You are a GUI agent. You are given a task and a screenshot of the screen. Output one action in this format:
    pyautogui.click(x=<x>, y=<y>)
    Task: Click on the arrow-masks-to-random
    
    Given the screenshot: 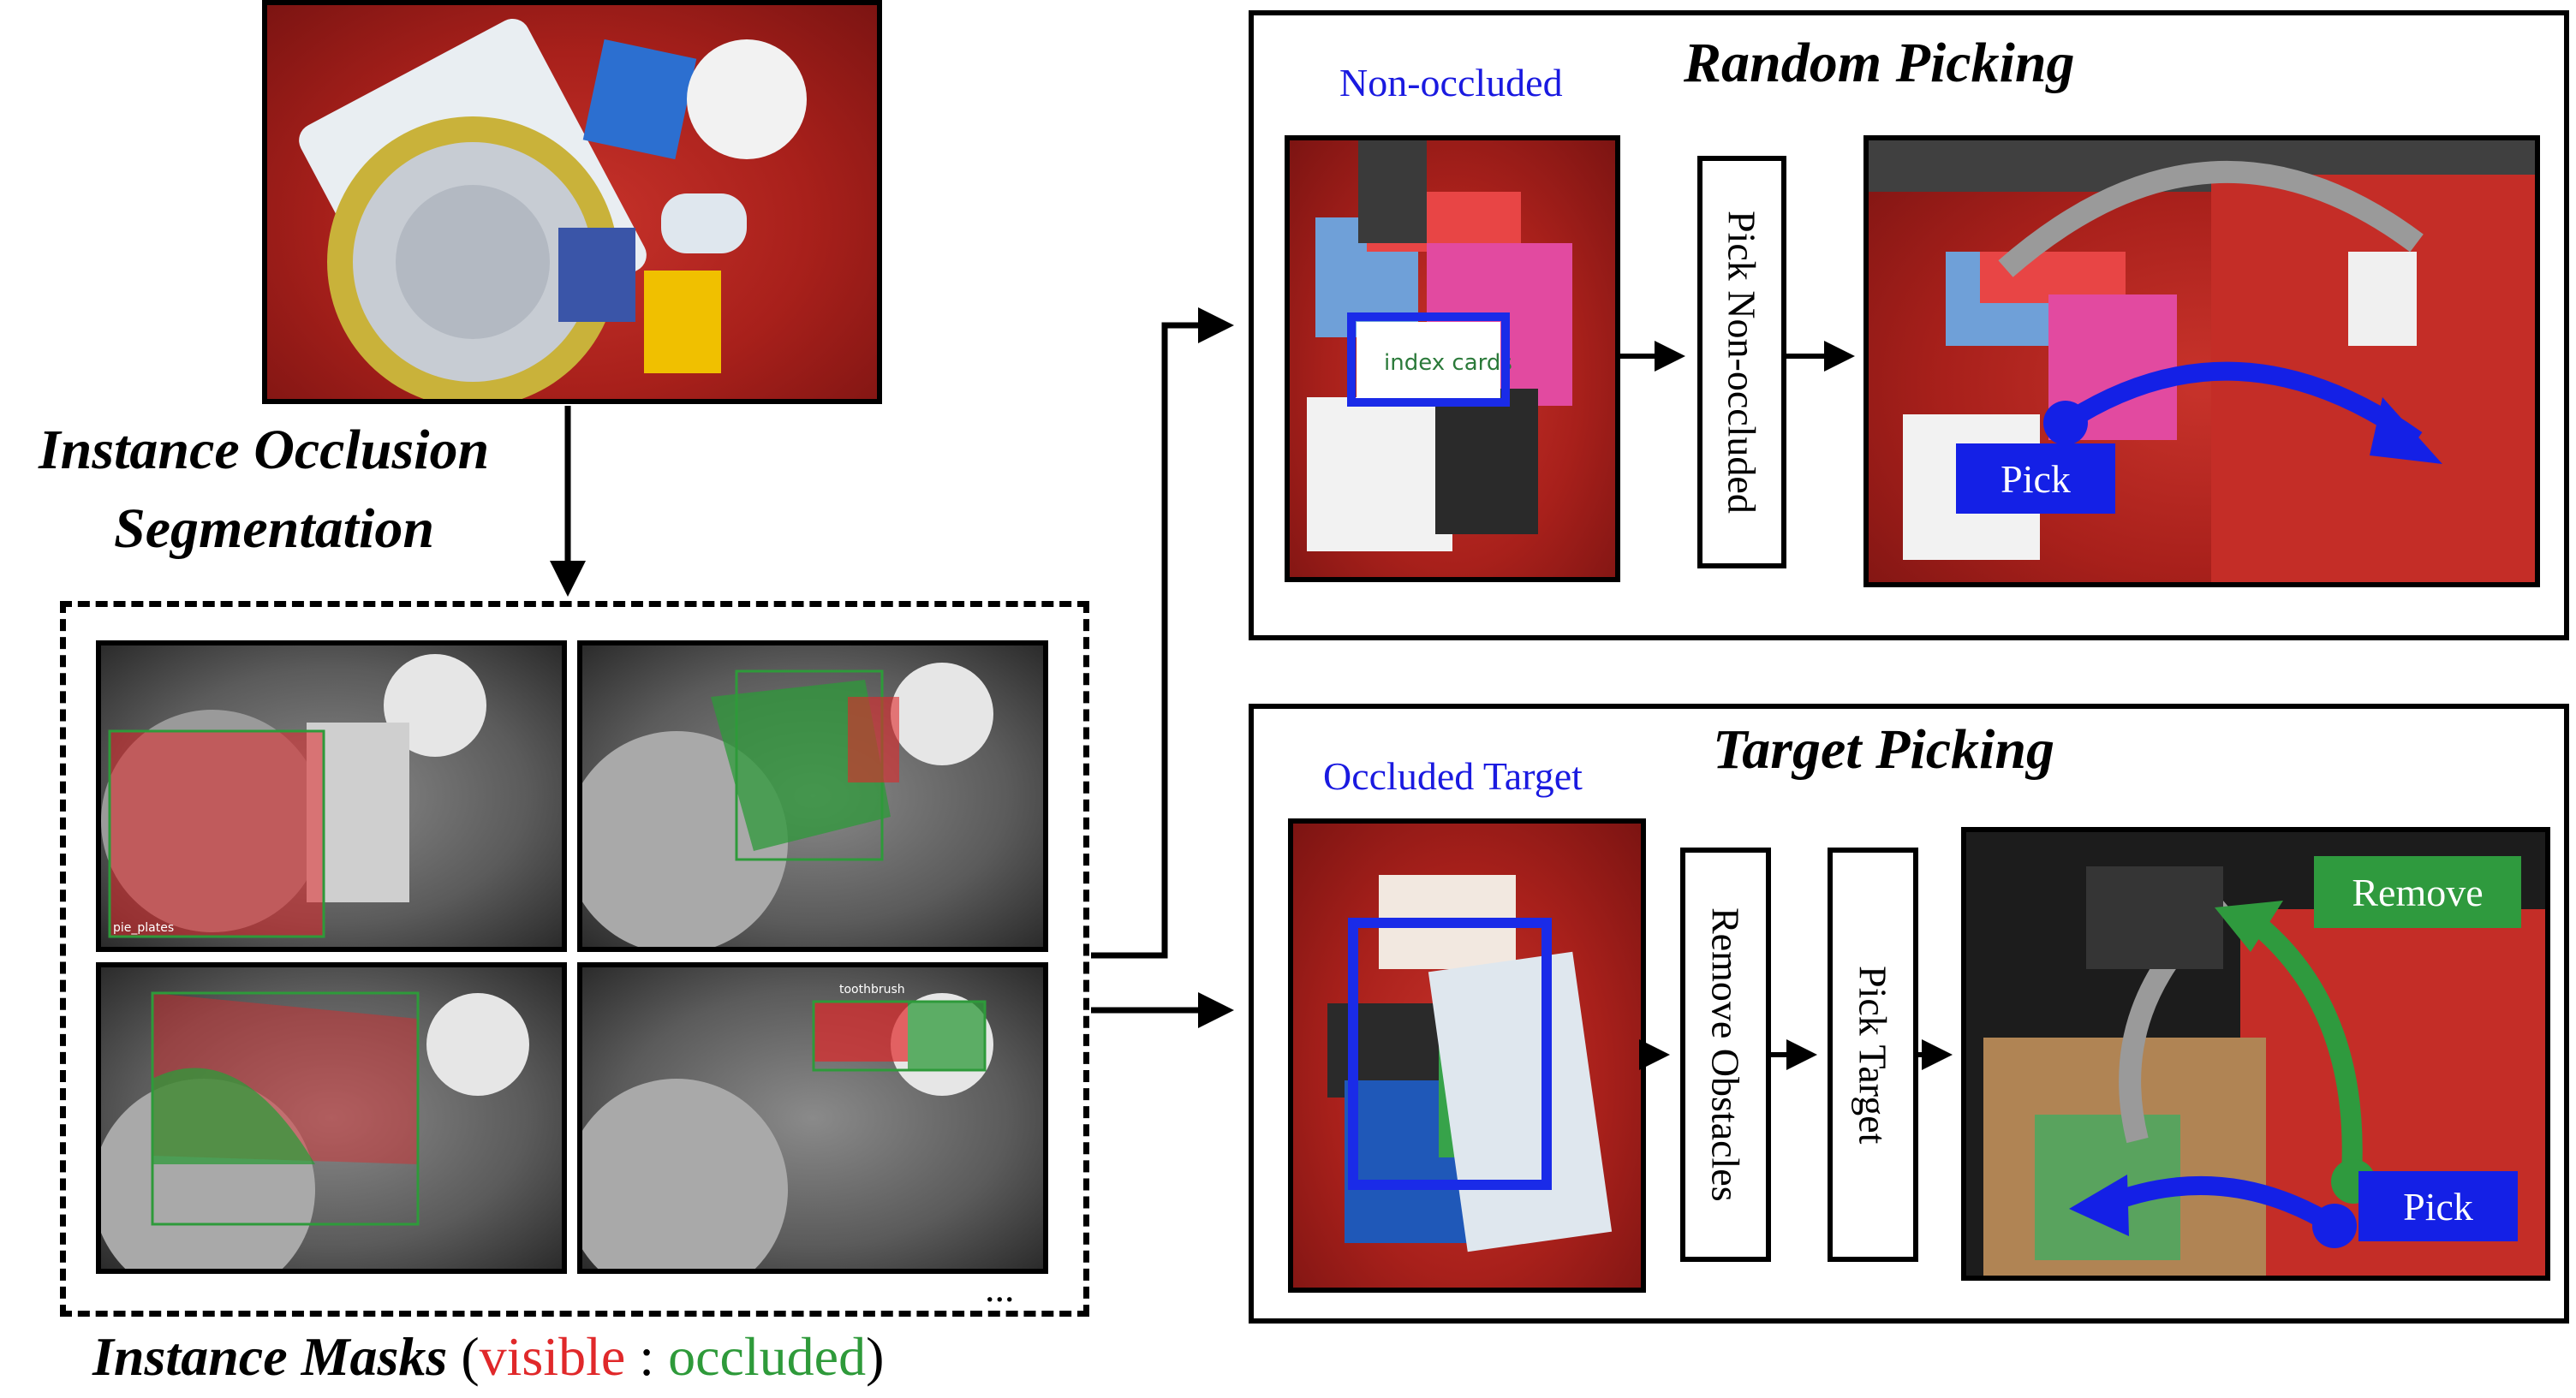 What is the action you would take?
    pyautogui.click(x=1162, y=633)
    